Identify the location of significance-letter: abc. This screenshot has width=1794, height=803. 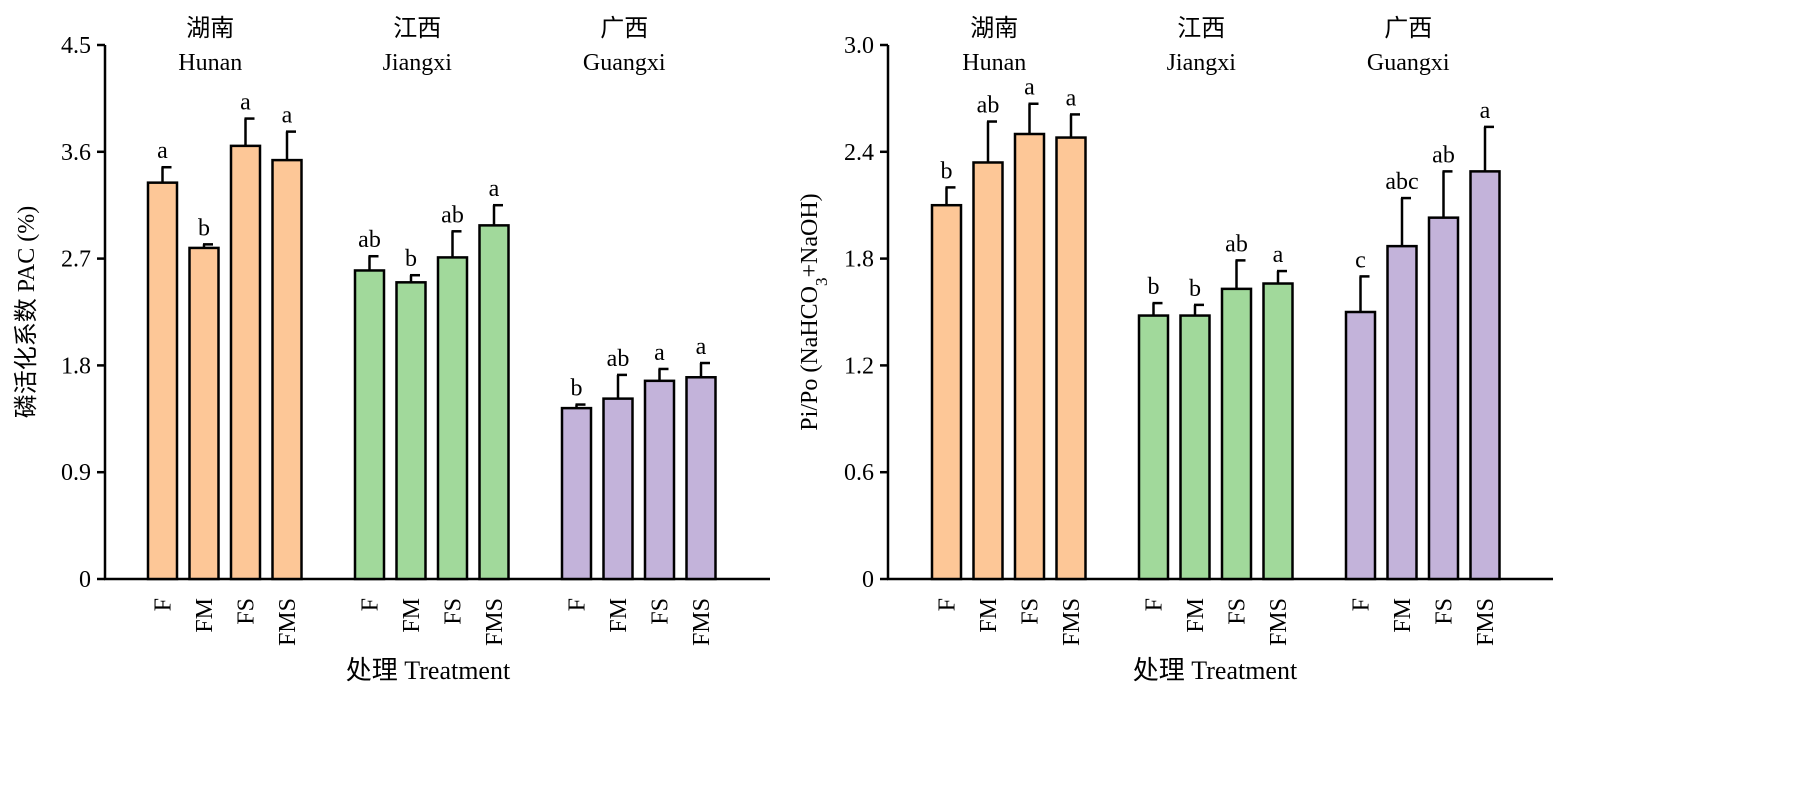
(1401, 182).